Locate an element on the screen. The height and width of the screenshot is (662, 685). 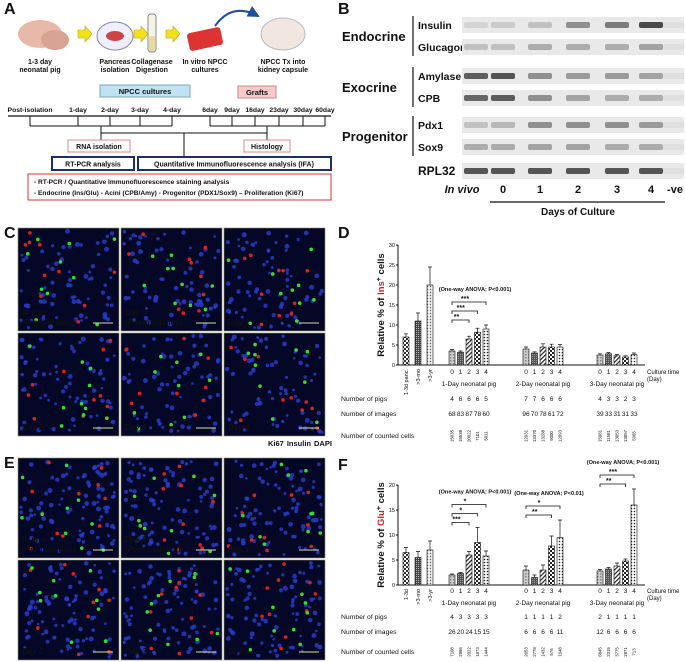
category-label: 2 is located at coordinates (617, 591).